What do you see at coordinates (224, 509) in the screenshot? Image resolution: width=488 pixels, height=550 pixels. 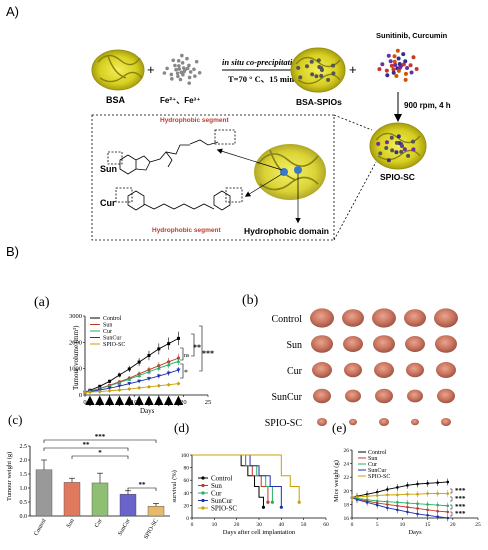 I see `chart-d-legend-label: SPIO-SC` at bounding box center [224, 509].